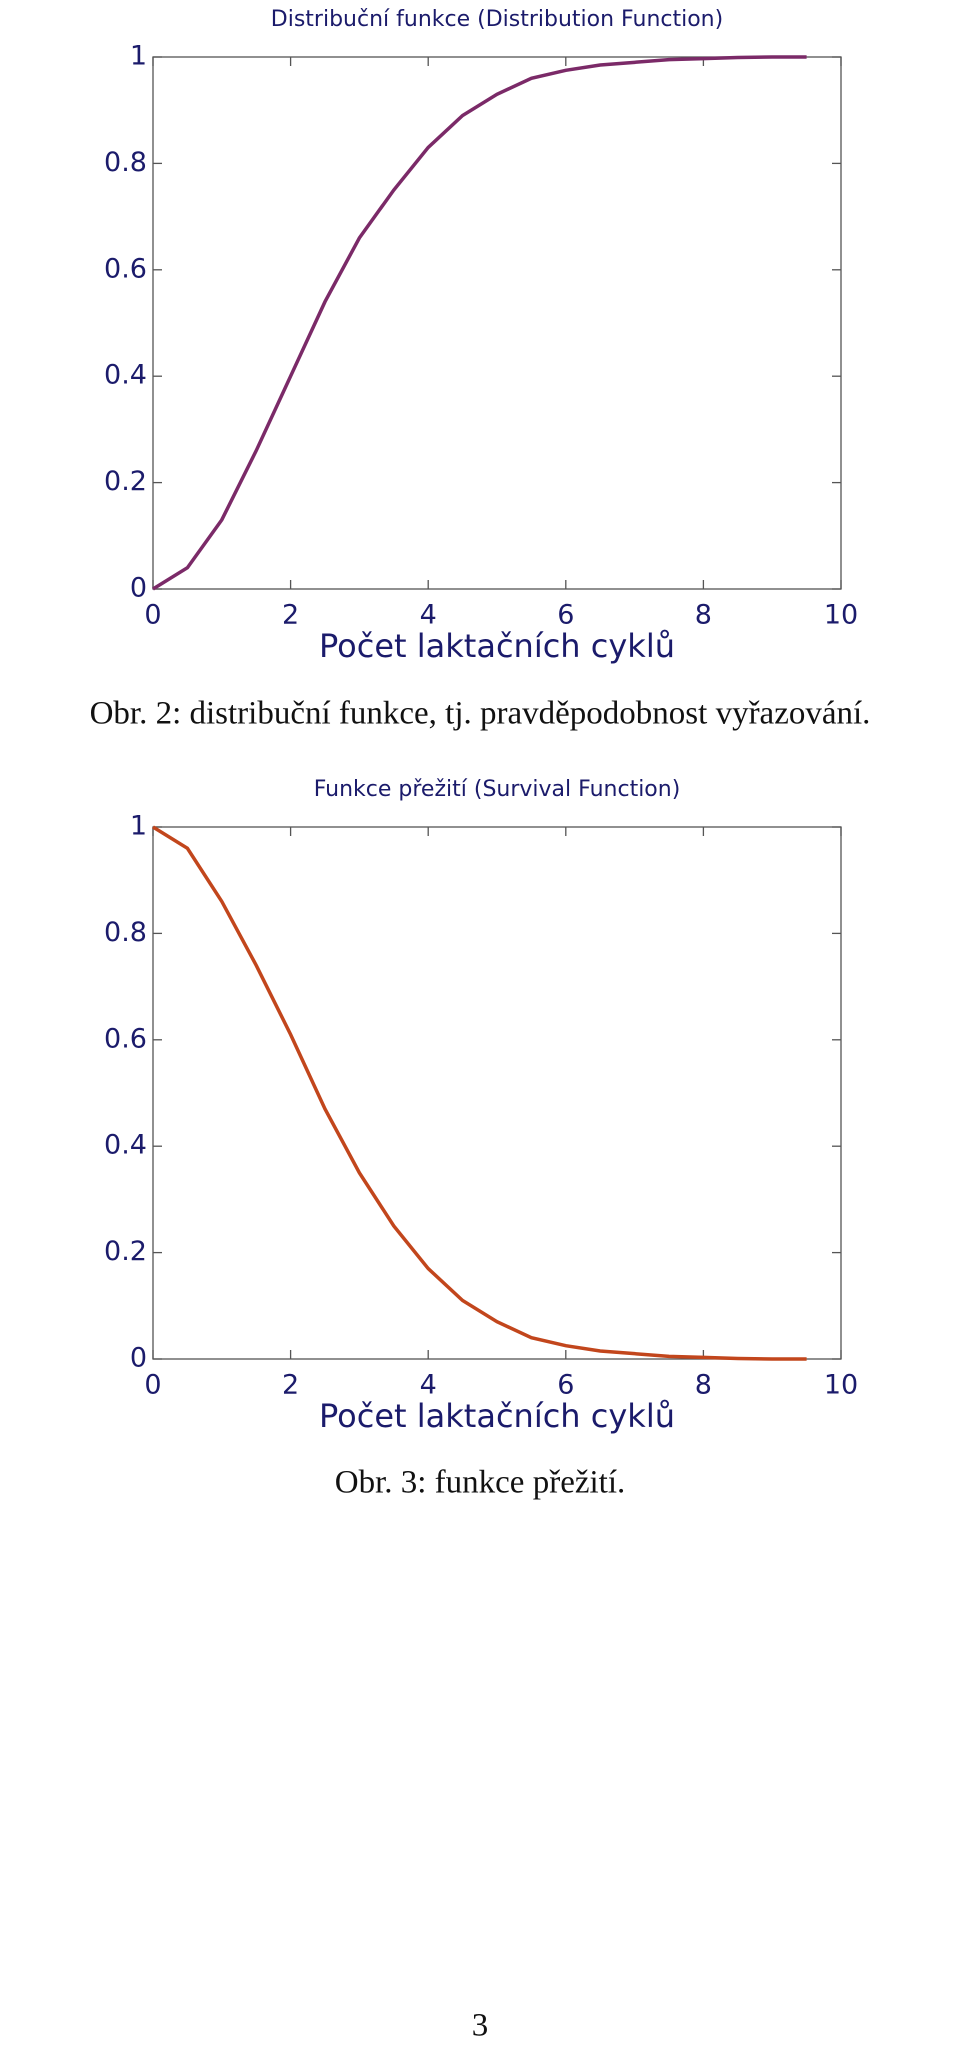 Image resolution: width=960 pixels, height=2048 pixels. What do you see at coordinates (497, 789) in the screenshot?
I see `chart-title: Funkce přežití (Survival Function)` at bounding box center [497, 789].